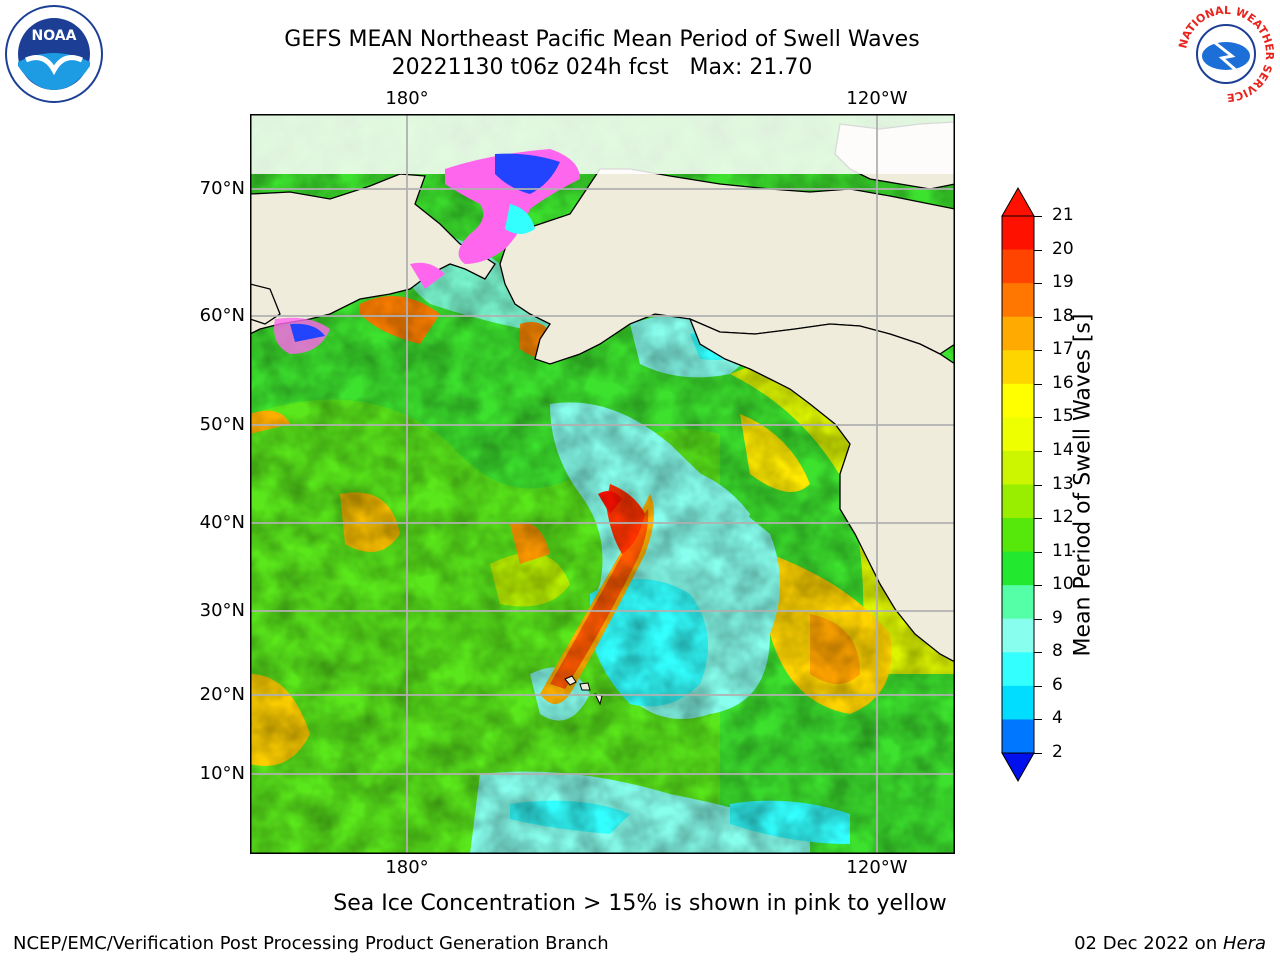 The height and width of the screenshot is (960, 1280). What do you see at coordinates (222, 694) in the screenshot?
I see `lat-label-20n: 20°N` at bounding box center [222, 694].